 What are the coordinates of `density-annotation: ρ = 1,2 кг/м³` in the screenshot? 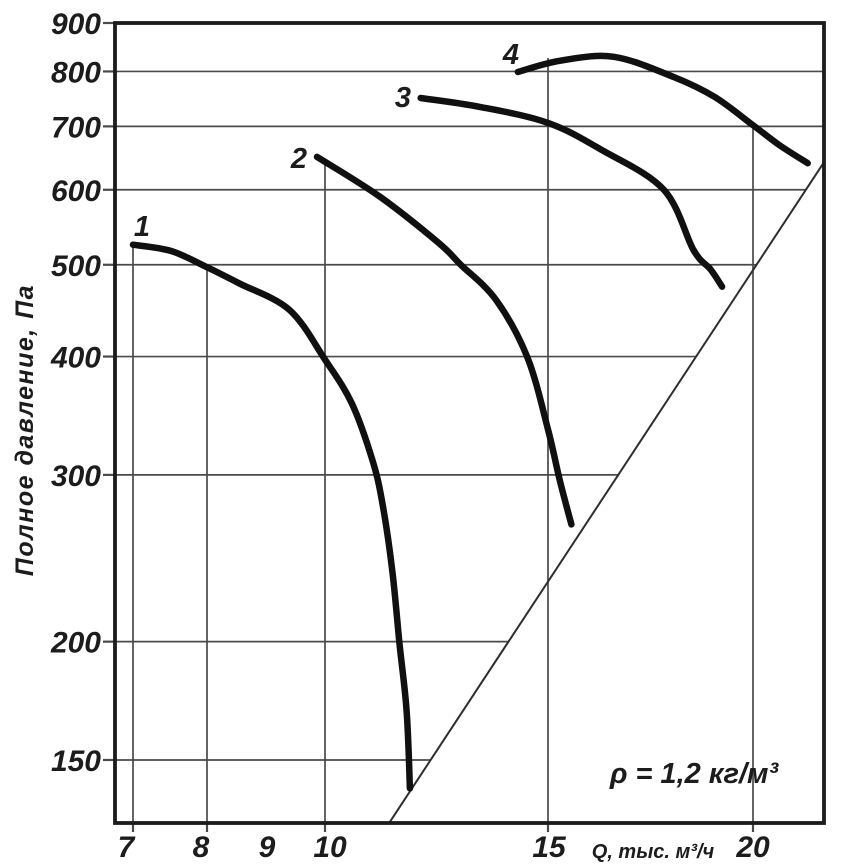 It's located at (694, 774).